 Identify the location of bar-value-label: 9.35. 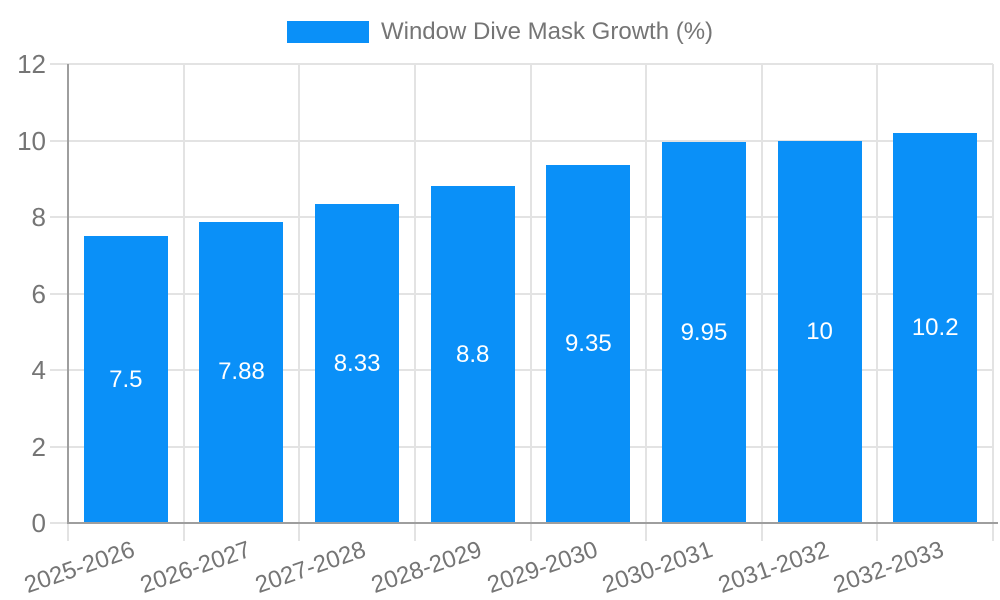
(588, 344).